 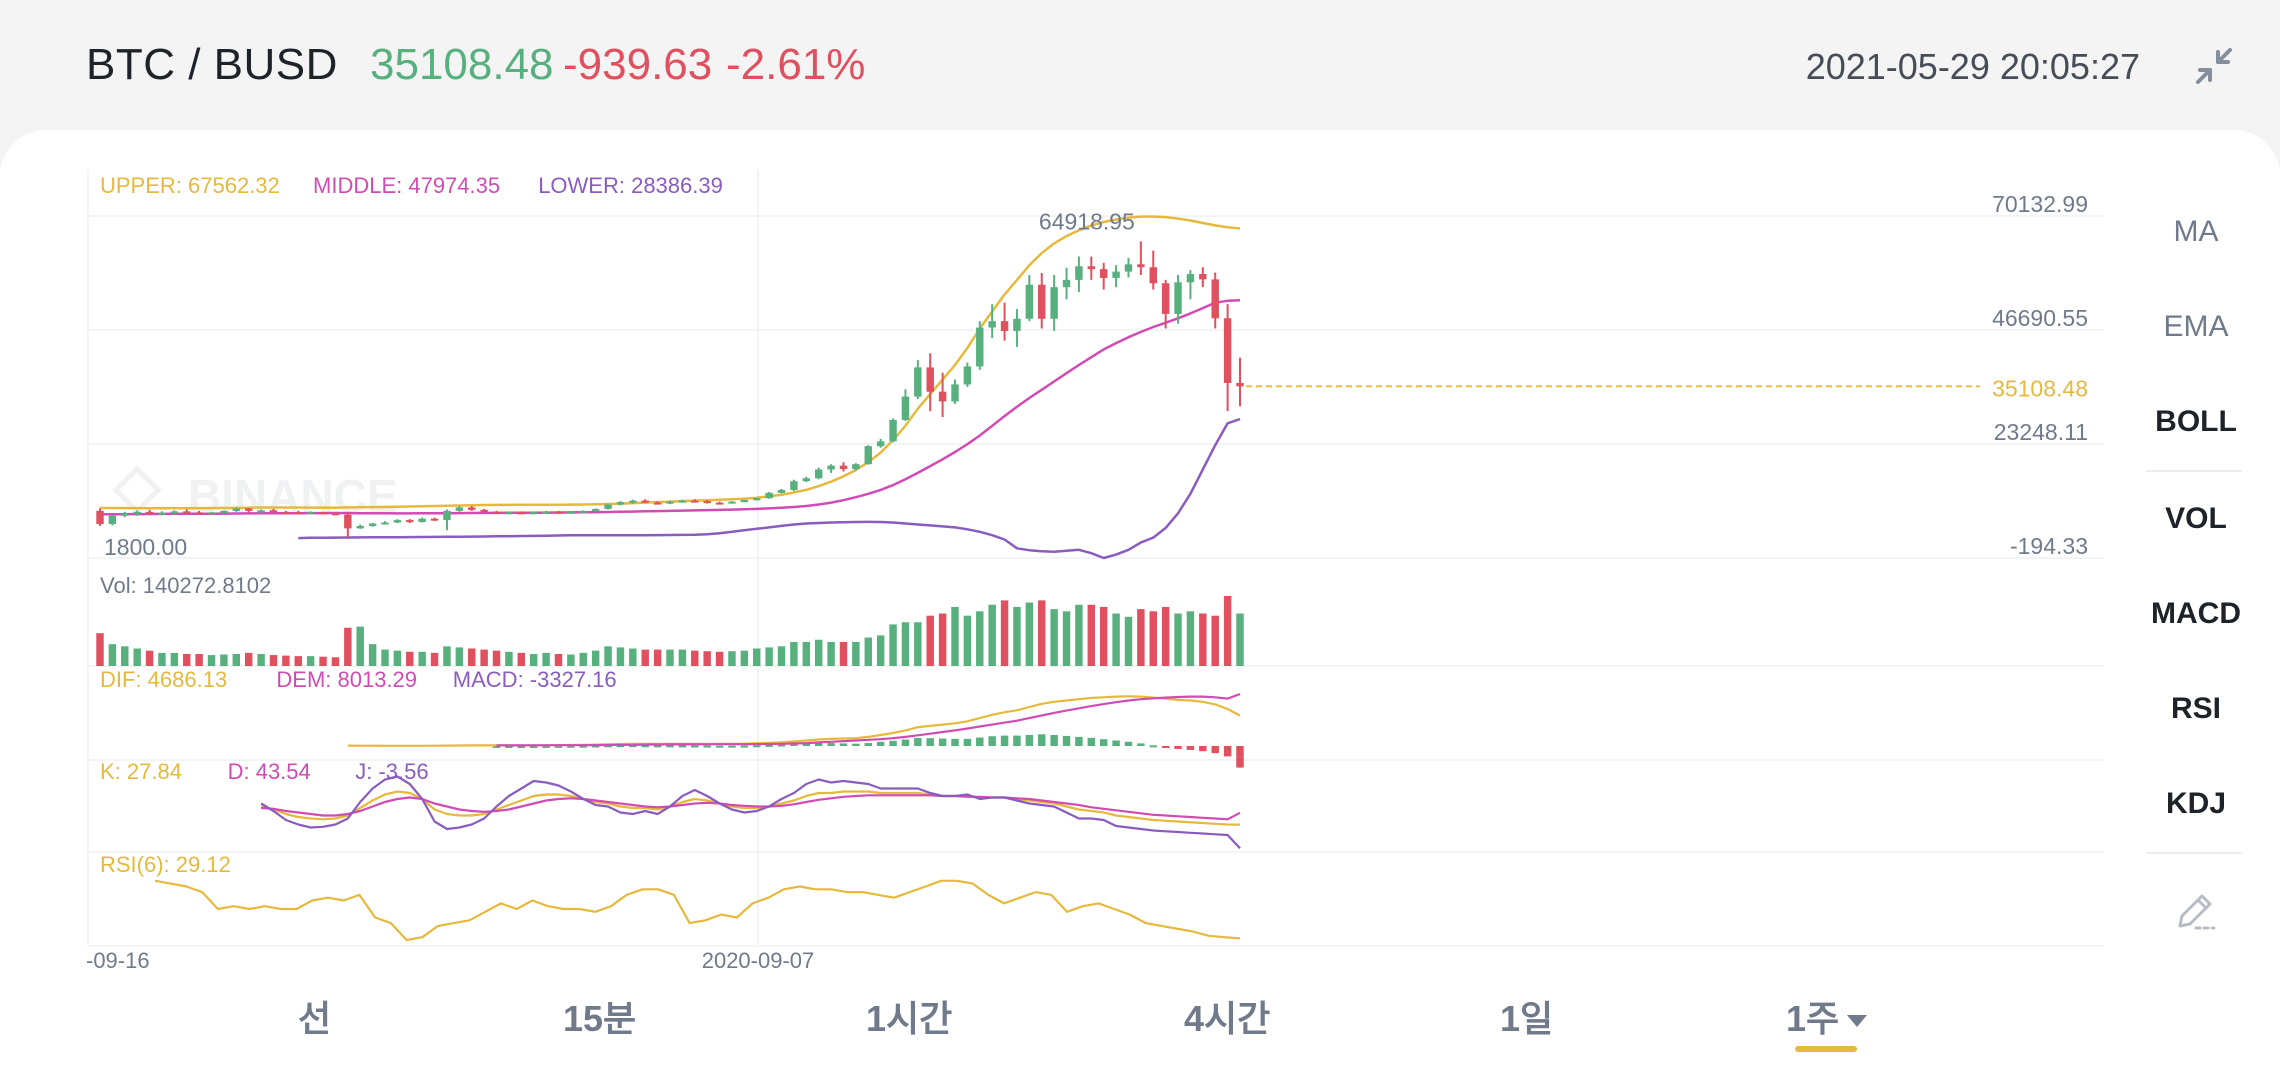 What do you see at coordinates (758, 960) in the screenshot?
I see `x-tick-label: 2020-09-07` at bounding box center [758, 960].